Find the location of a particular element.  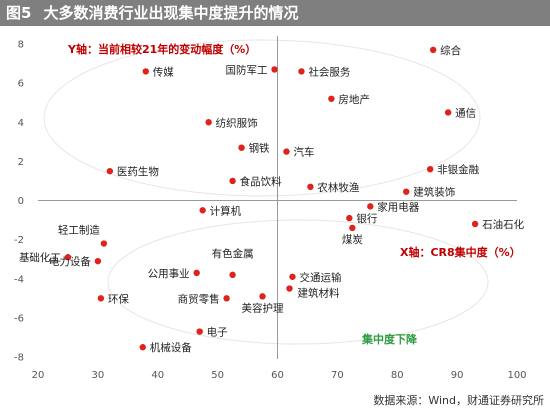

point-label: 建筑材料 is located at coordinates (318, 293).